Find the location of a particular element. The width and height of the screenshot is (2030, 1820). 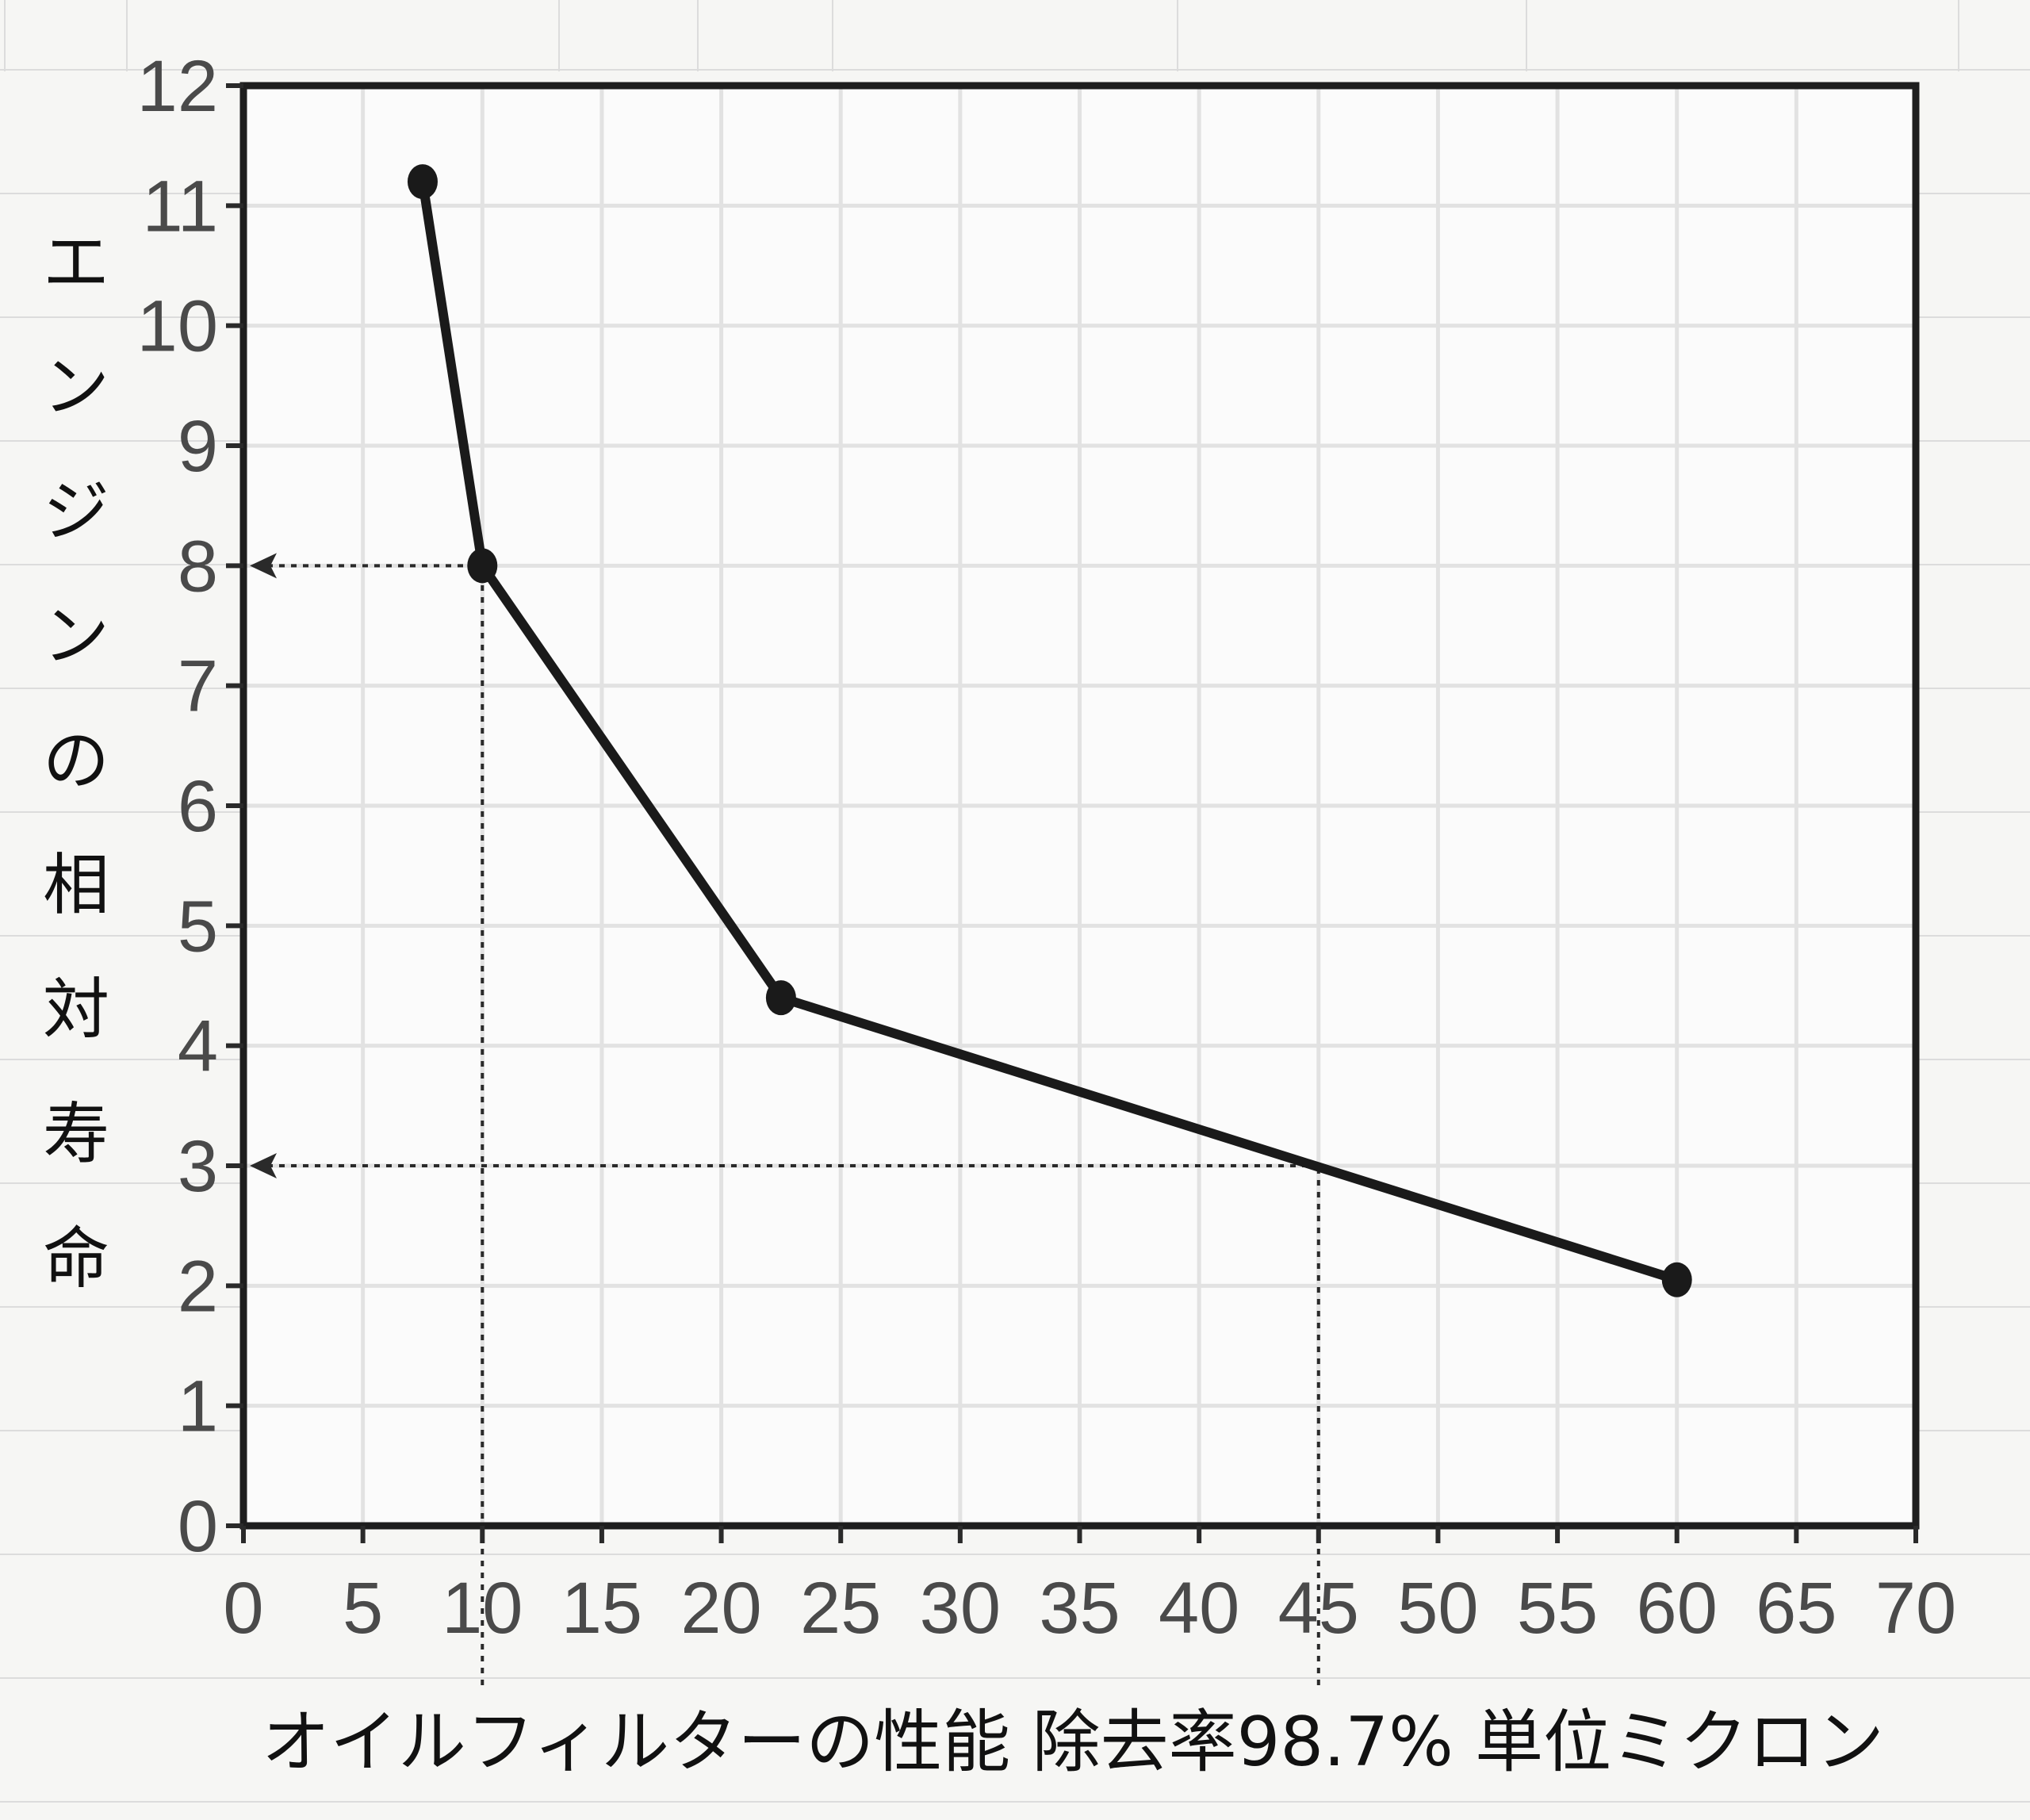

x-tick-label: 0 is located at coordinates (243, 1608).